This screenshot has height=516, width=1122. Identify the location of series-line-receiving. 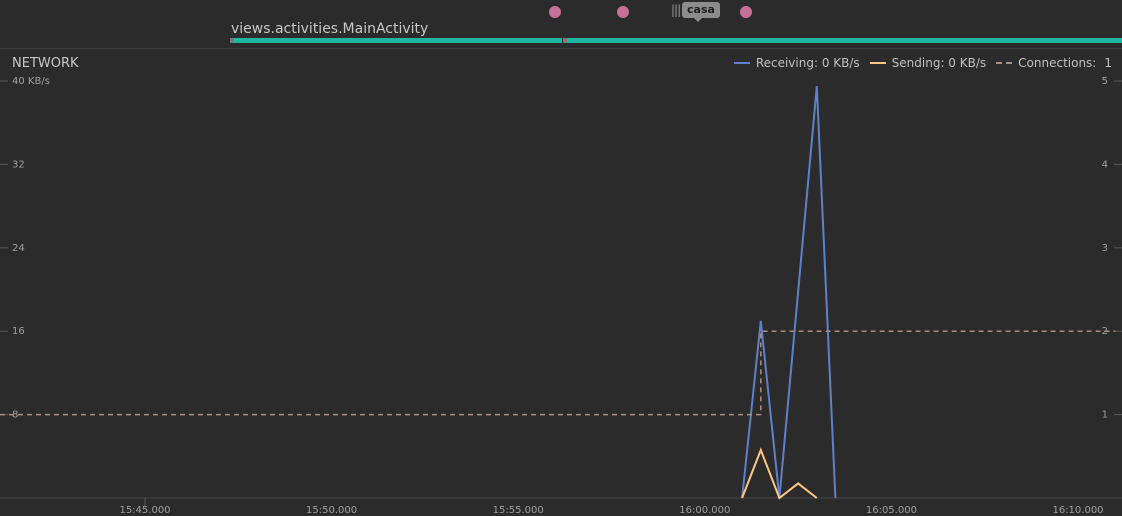
(789, 292).